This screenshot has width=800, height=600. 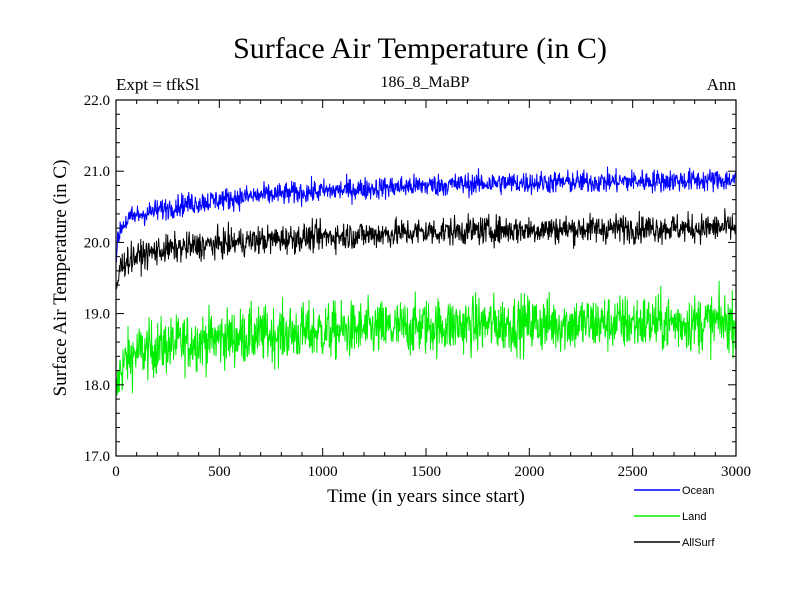 What do you see at coordinates (722, 84) in the screenshot?
I see `chart-subtitle-right: Ann` at bounding box center [722, 84].